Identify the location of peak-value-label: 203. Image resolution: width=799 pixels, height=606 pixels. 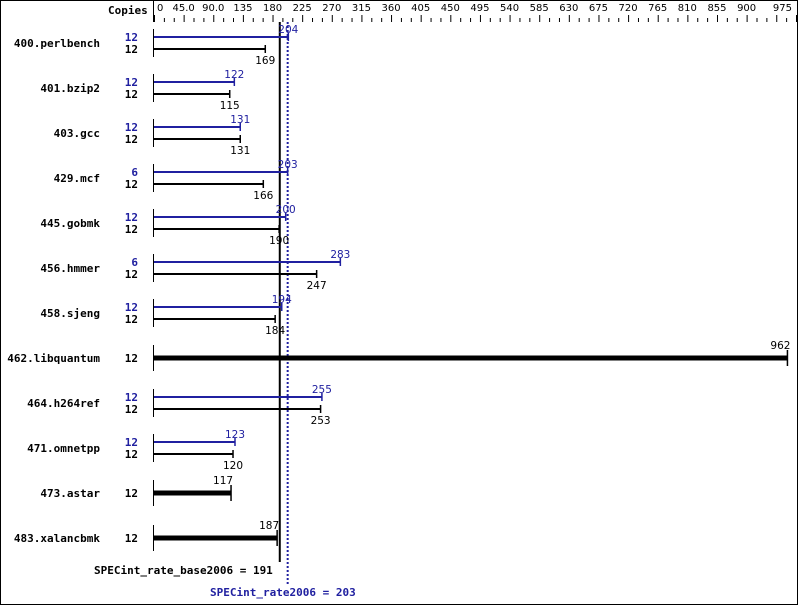
(288, 165).